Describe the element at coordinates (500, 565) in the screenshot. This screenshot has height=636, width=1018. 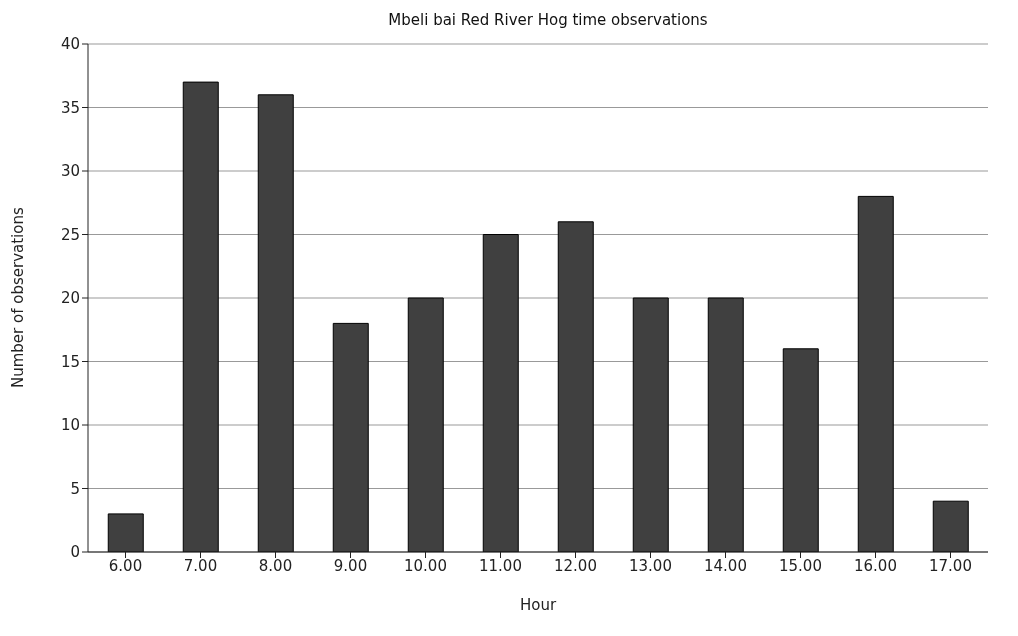
I see `x-tick-label: 11.00` at that location.